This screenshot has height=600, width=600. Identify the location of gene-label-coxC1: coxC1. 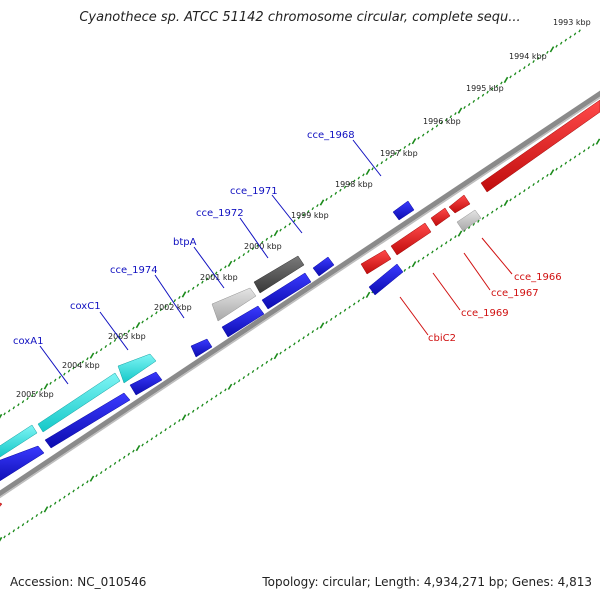
(85, 306).